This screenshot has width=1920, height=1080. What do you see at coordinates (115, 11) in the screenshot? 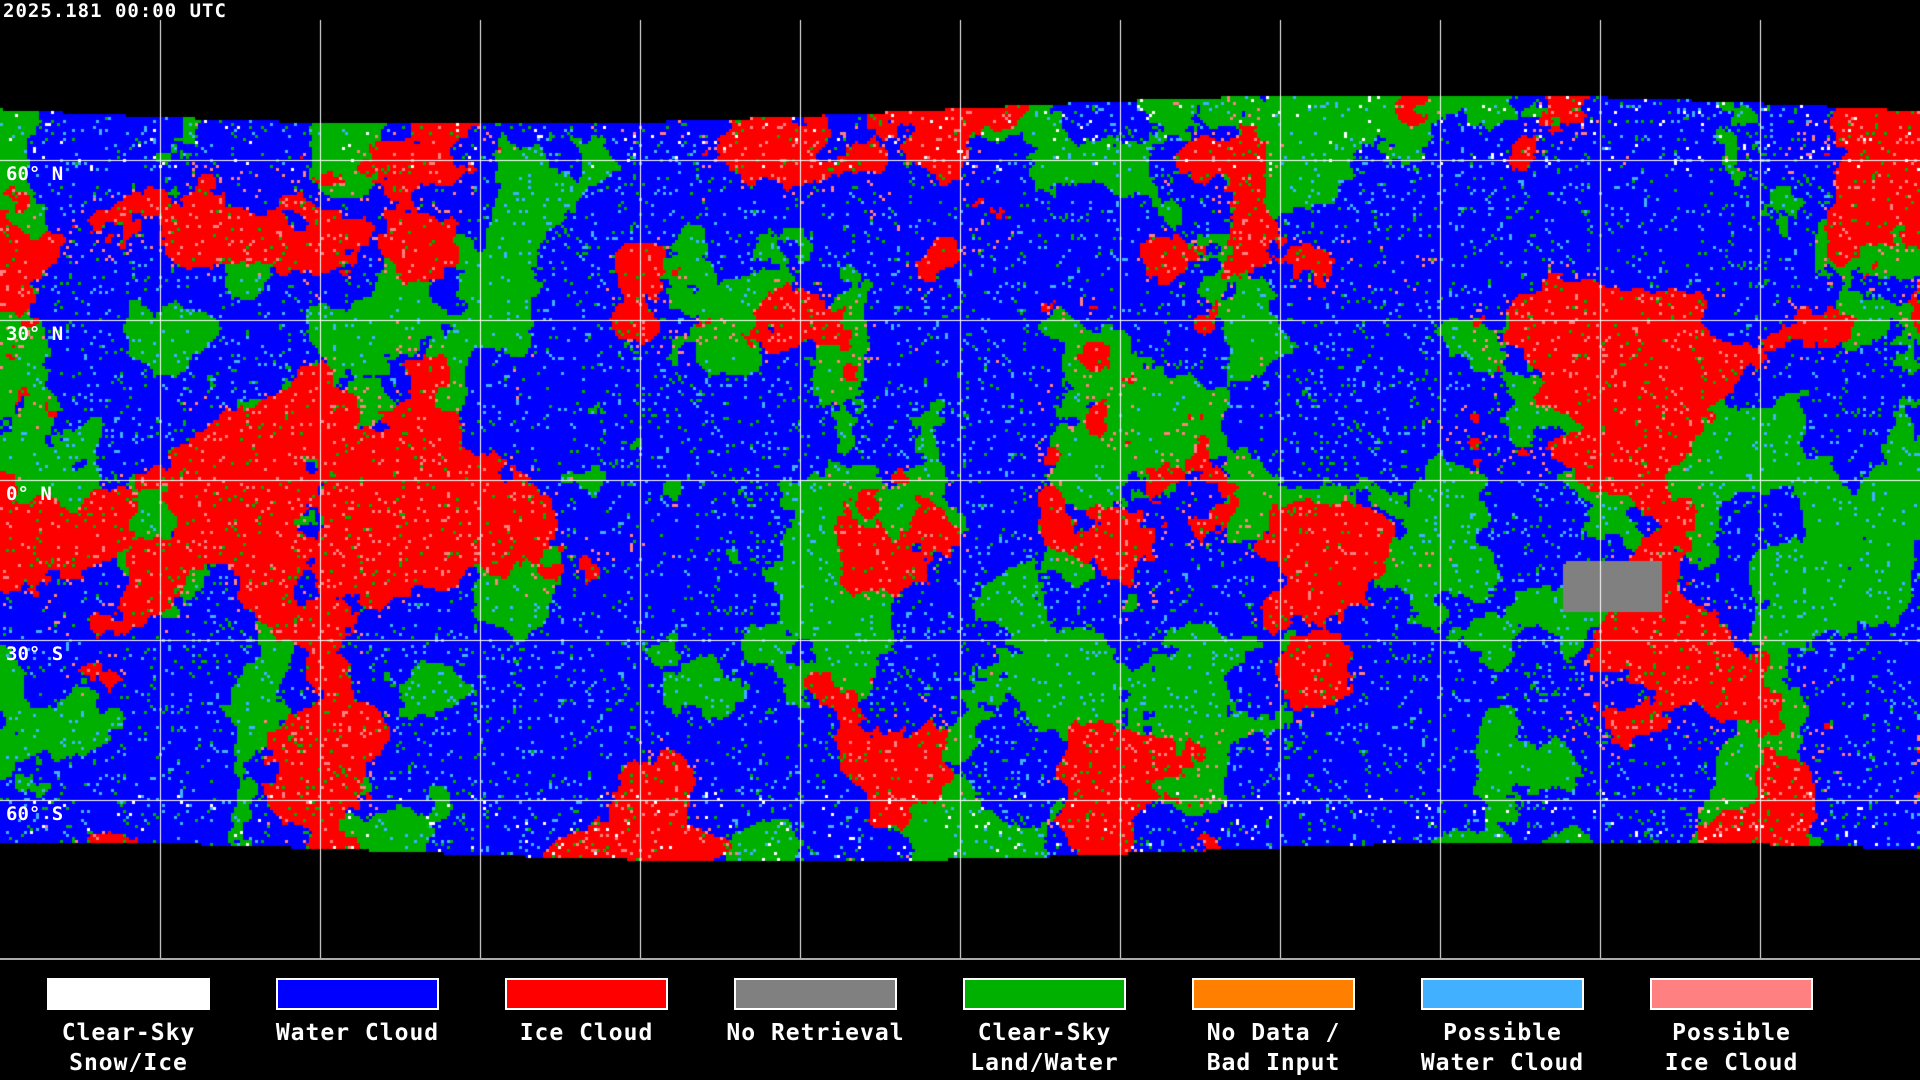
I see `timestamp: 2025.181 00:00 UTC` at bounding box center [115, 11].